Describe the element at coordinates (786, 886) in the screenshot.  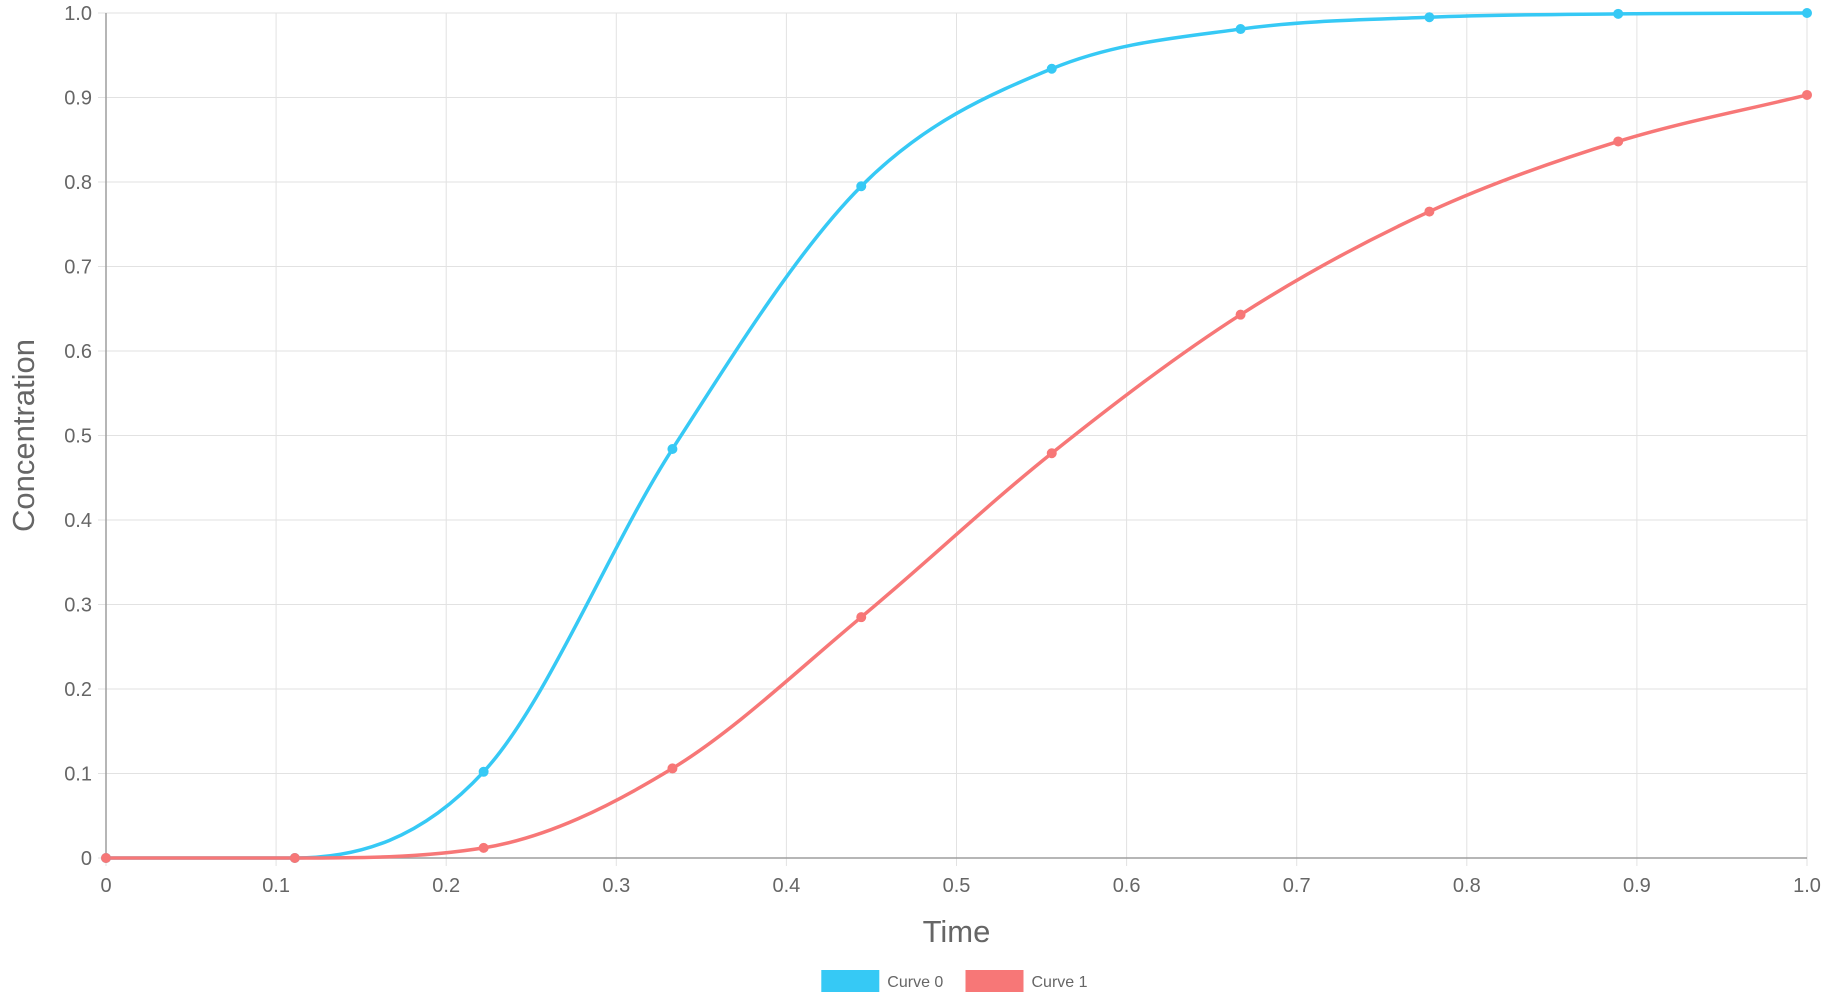
I see `x-tick-label: 0.4` at that location.